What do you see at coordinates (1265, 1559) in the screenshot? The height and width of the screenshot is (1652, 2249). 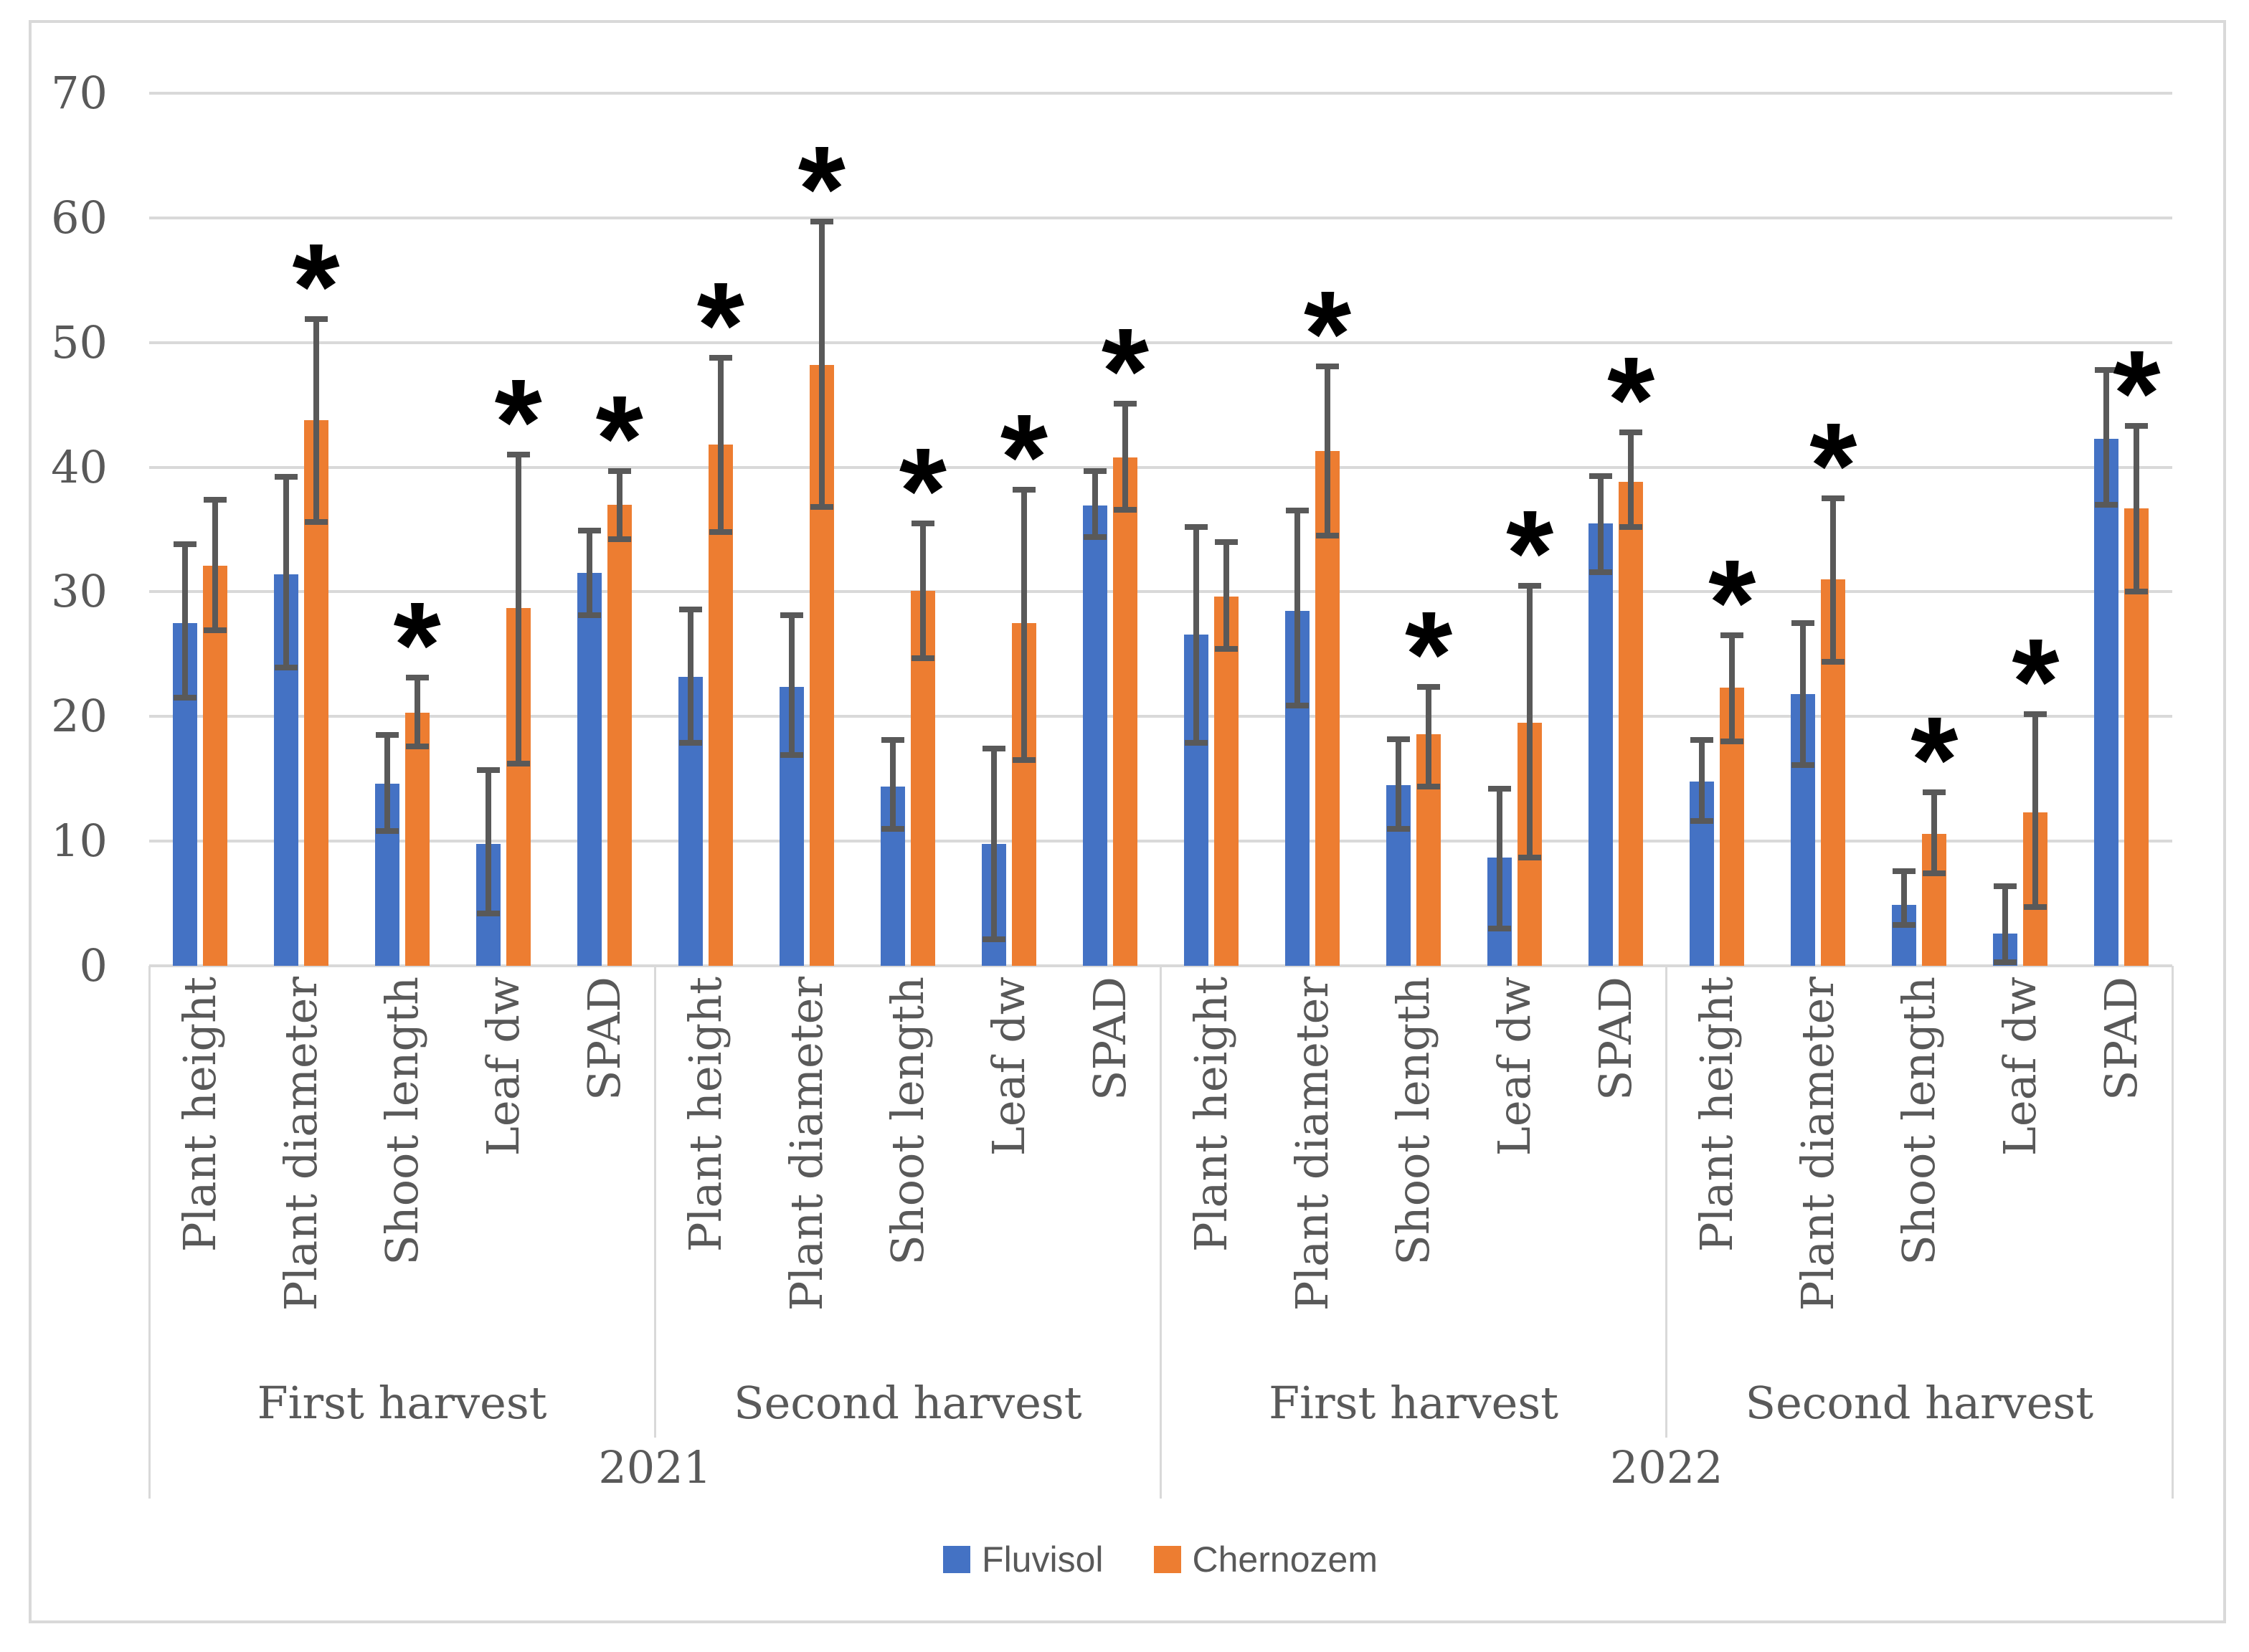 I see `legend-item-chernozem: Chernozem` at bounding box center [1265, 1559].